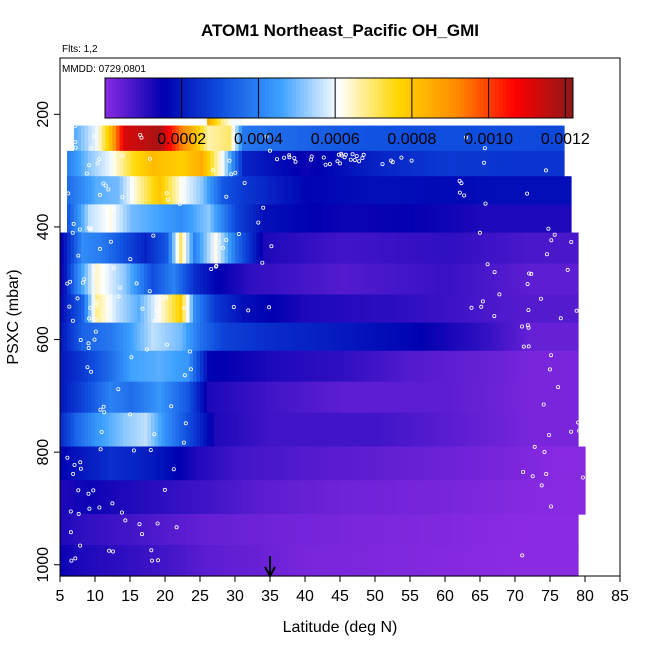 The height and width of the screenshot is (650, 650). Describe the element at coordinates (335, 139) in the screenshot. I see `colorbar-tick-label: 0.0006` at that location.